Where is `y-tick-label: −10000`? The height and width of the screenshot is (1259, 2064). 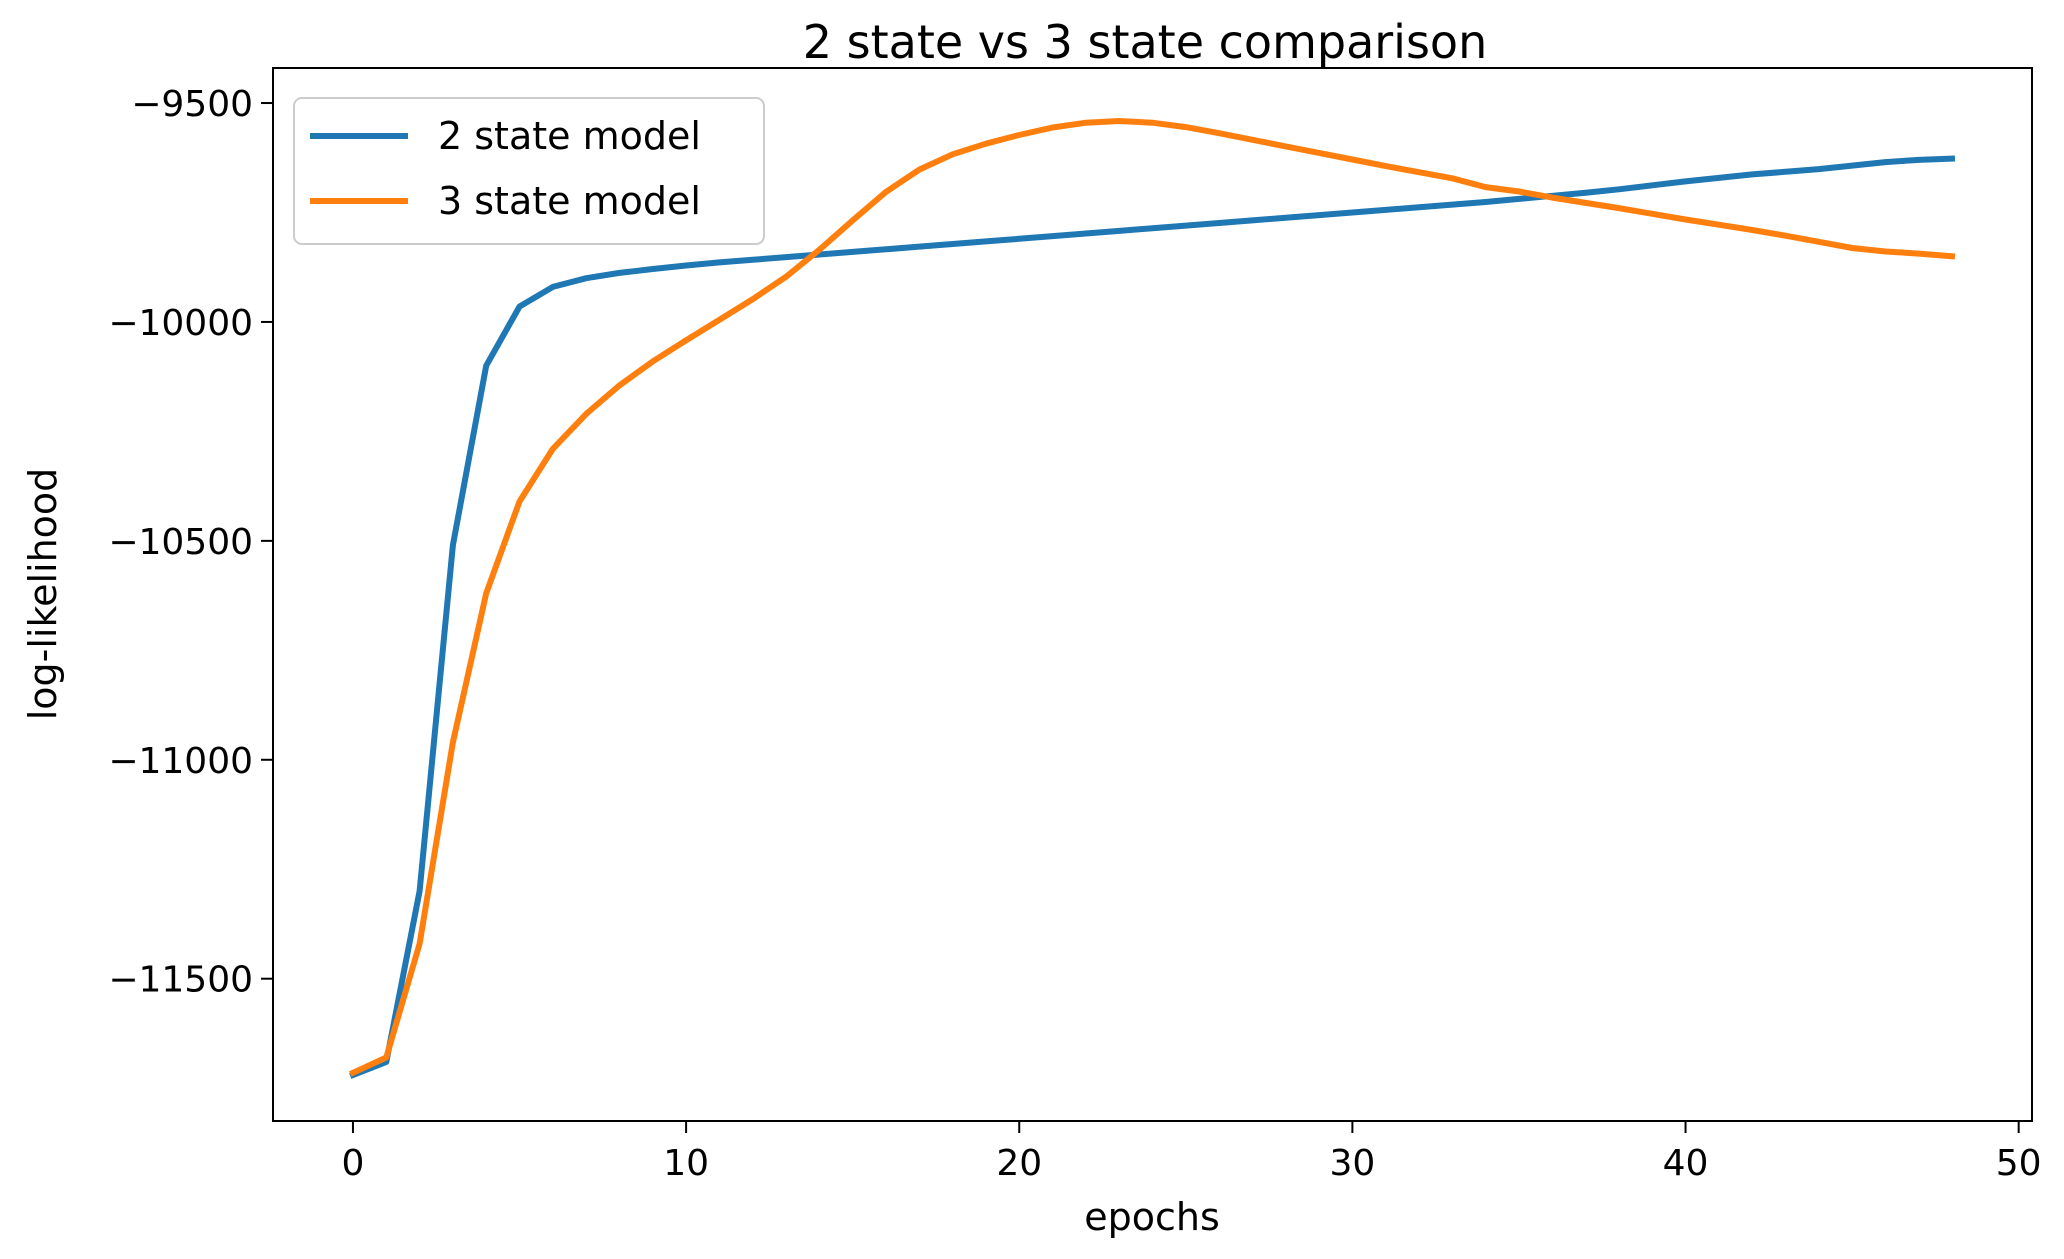 y-tick-label: −10000 is located at coordinates (180, 323).